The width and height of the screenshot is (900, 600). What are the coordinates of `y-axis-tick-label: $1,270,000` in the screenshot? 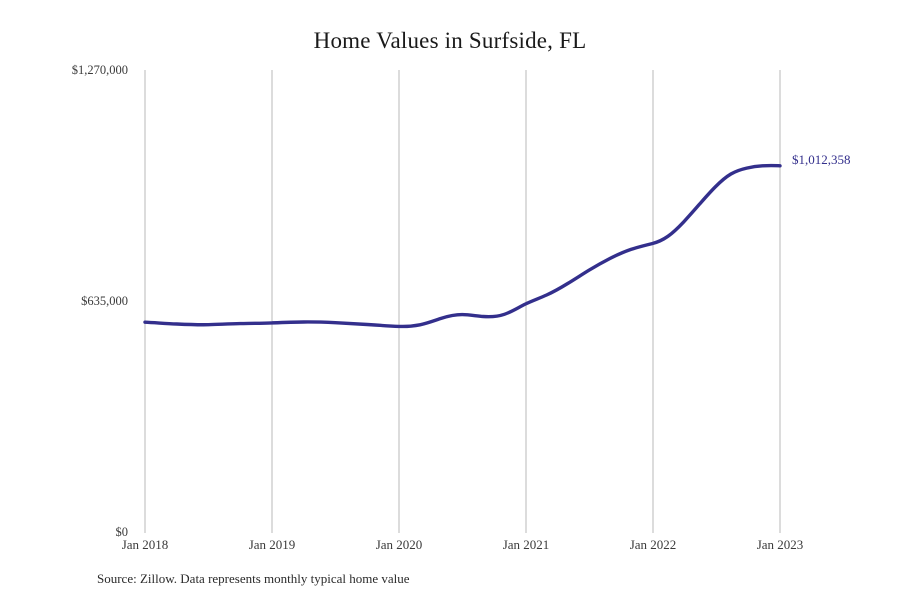 It's located at (99, 70).